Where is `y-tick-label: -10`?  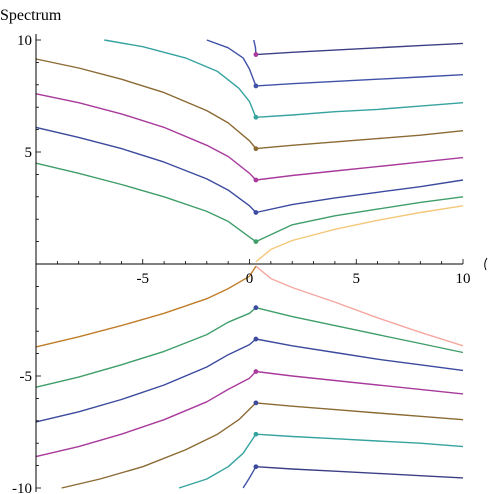 y-tick-label: -10 is located at coordinates (22, 487).